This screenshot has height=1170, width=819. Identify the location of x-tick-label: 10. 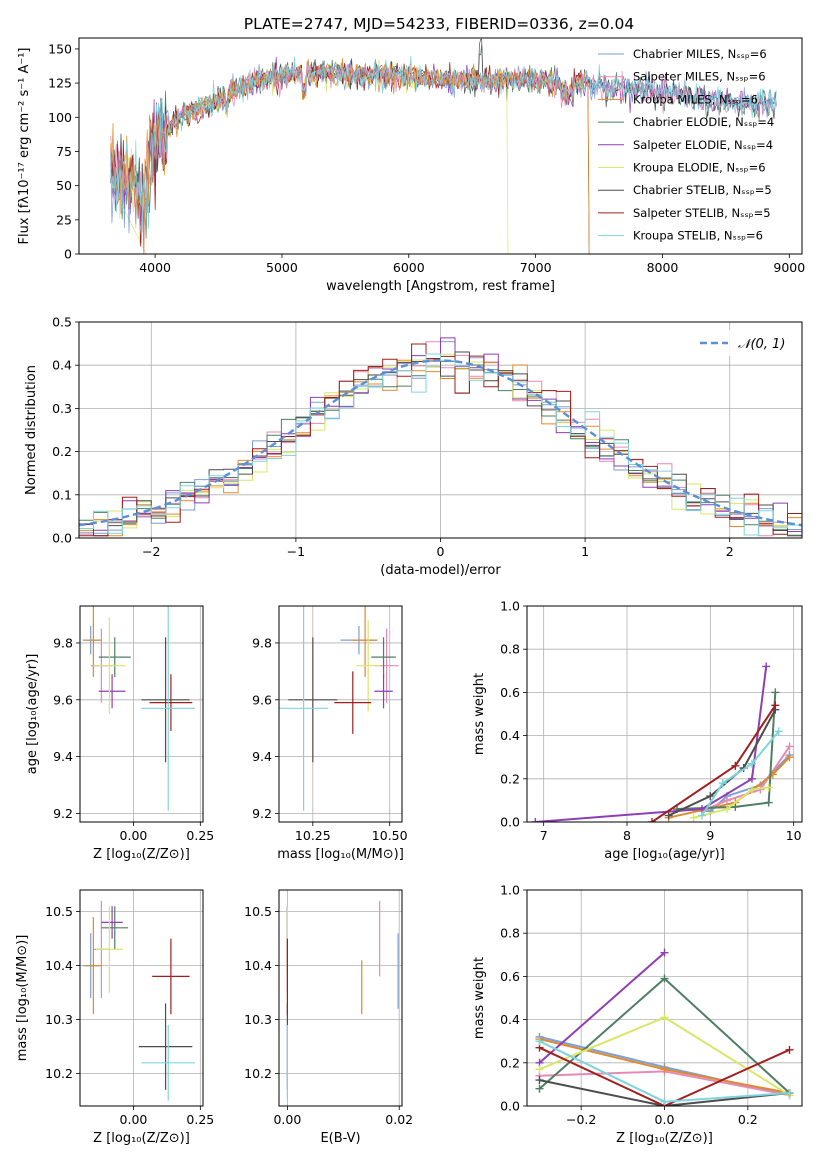
(794, 835).